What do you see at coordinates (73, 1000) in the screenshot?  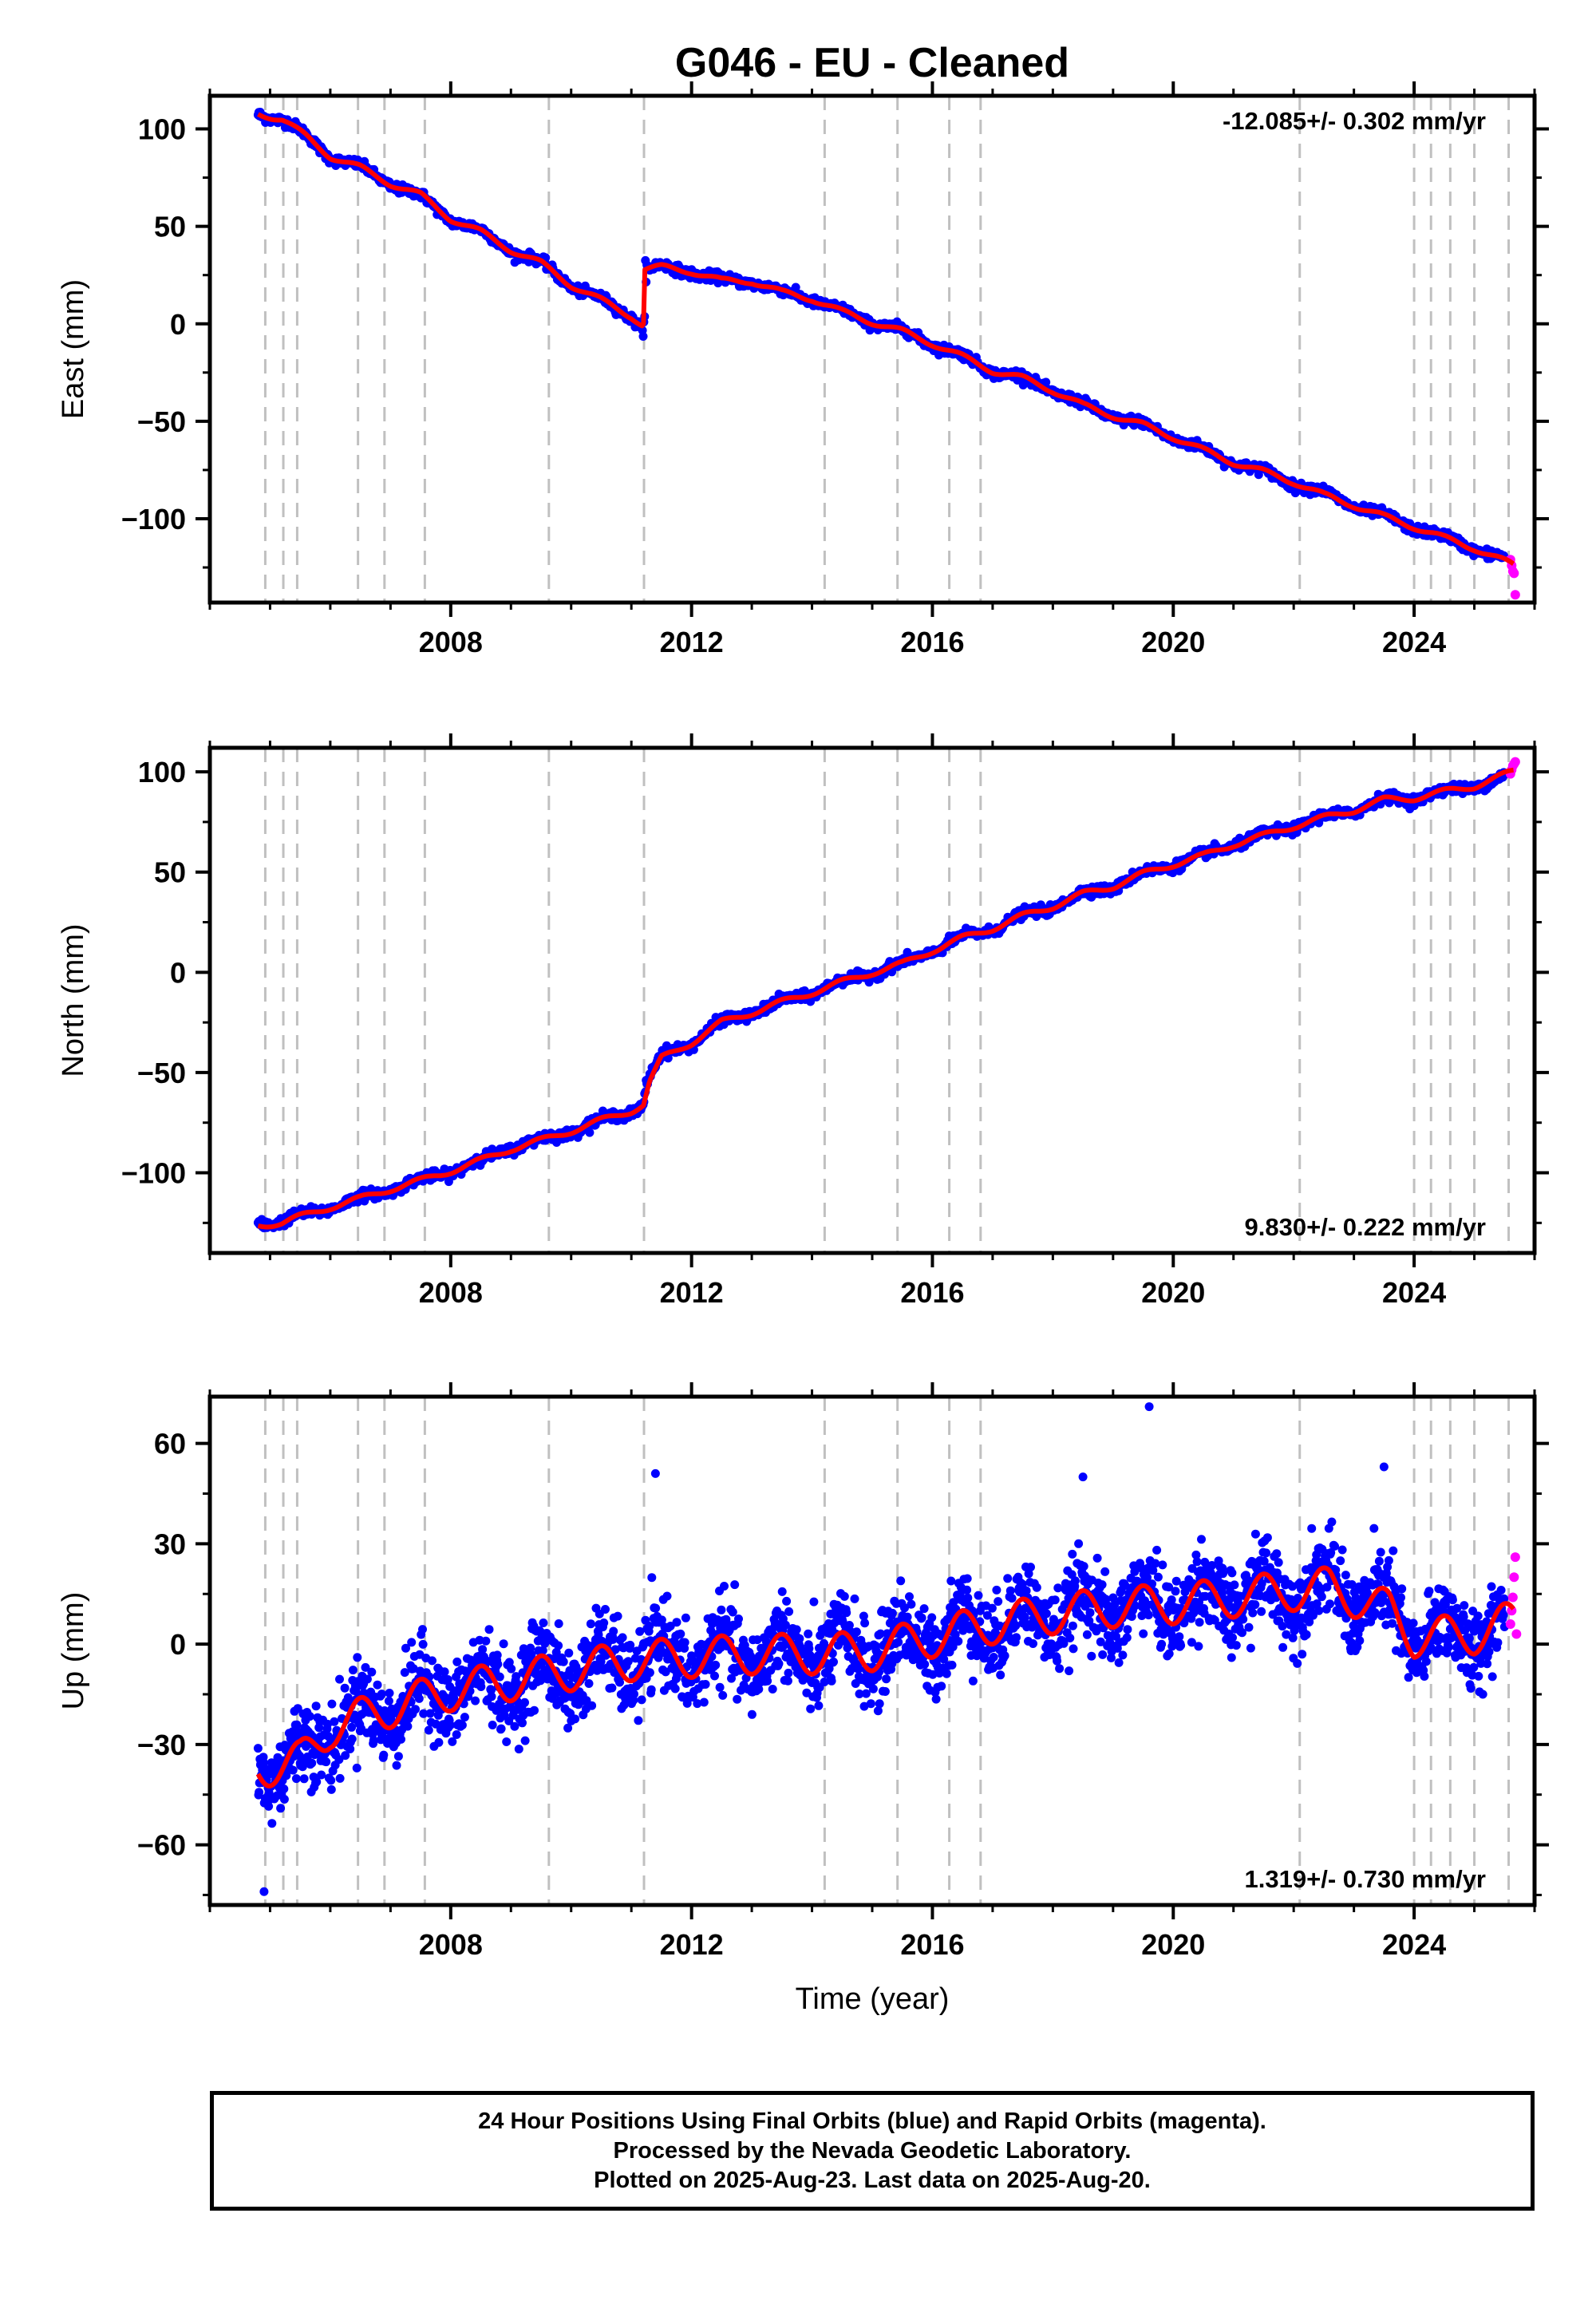 I see `y-axis-label: North (mm)` at bounding box center [73, 1000].